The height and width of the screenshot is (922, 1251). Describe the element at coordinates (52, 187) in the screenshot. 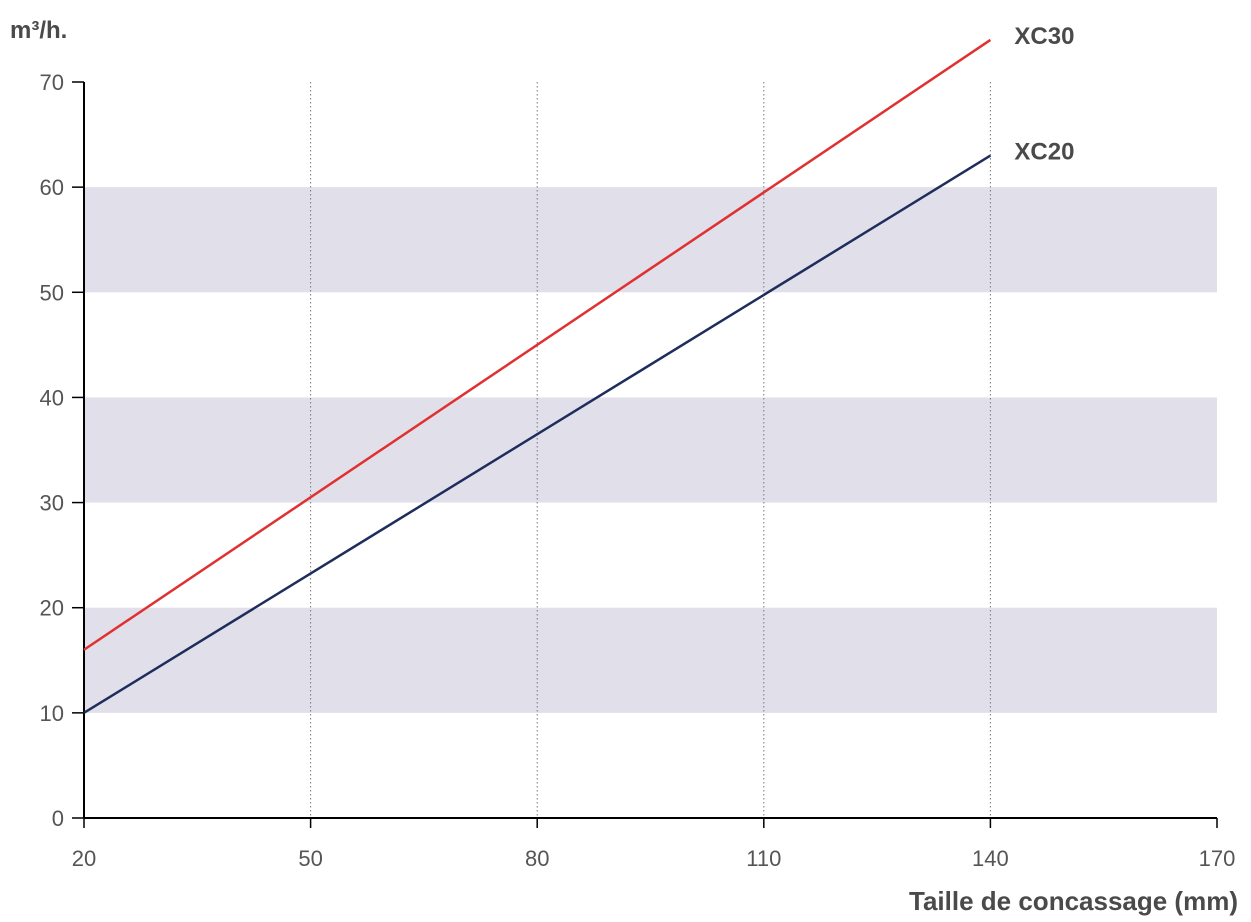

I see `y-tick-label: 60` at that location.